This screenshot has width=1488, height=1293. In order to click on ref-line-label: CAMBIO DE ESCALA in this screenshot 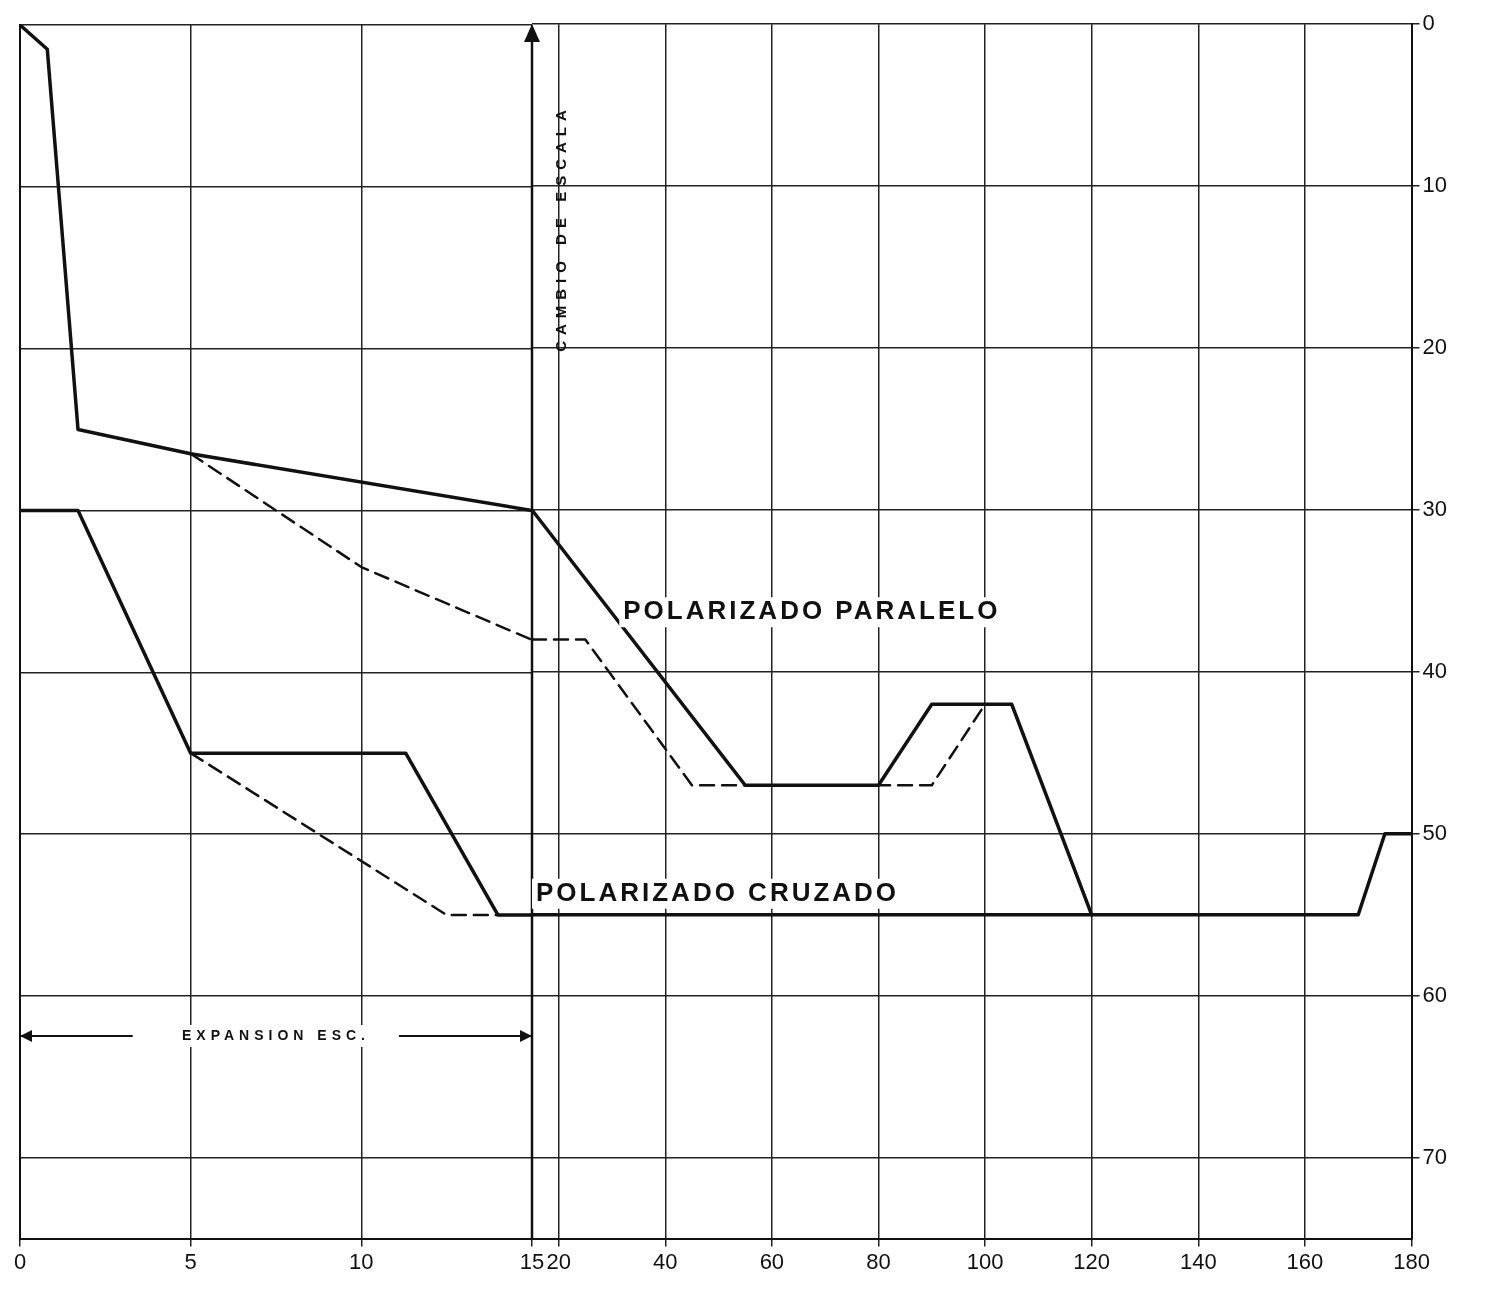, I will do `click(561, 228)`.